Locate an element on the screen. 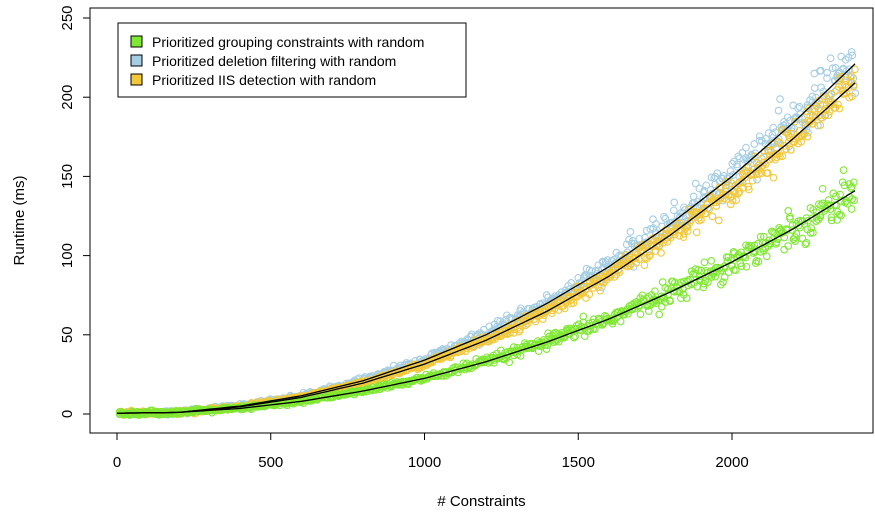  x-axis: 0 500 1000 1500 2000 is located at coordinates (431, 452).